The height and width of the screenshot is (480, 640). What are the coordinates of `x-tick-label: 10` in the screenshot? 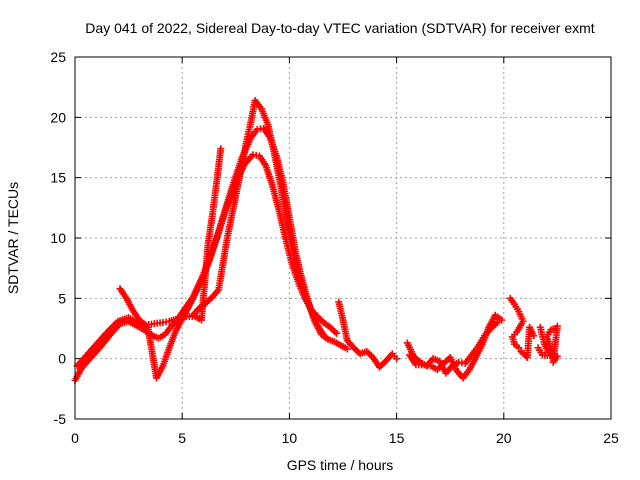 It's located at (290, 438).